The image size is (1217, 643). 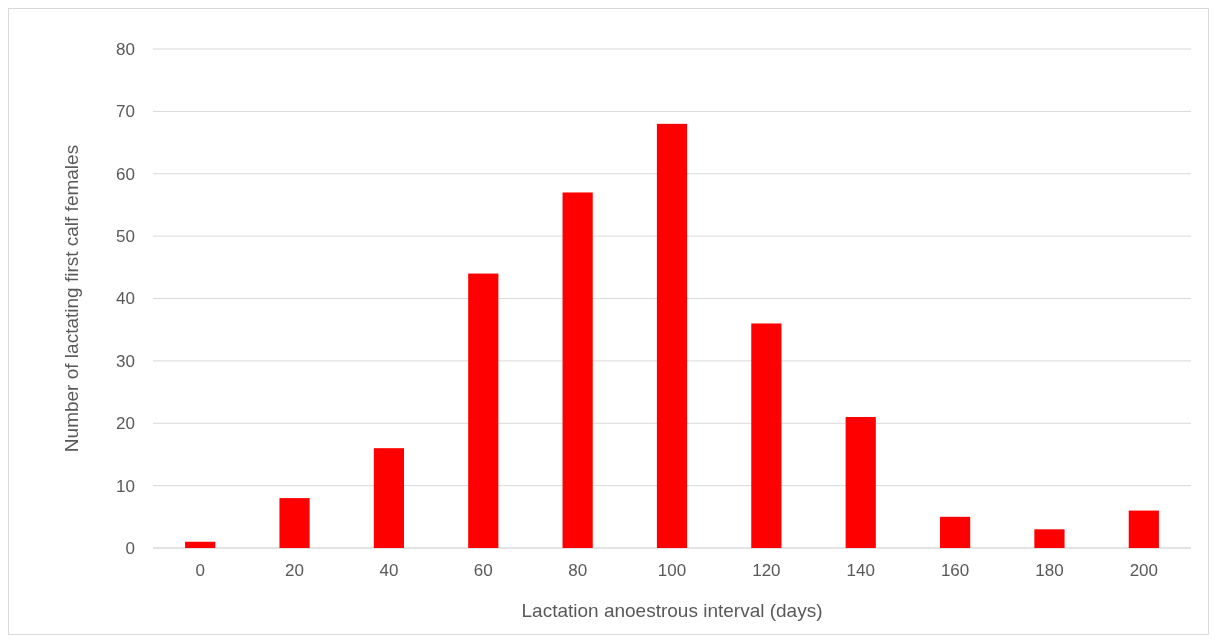 I want to click on x-tick-label: 60, so click(x=483, y=570).